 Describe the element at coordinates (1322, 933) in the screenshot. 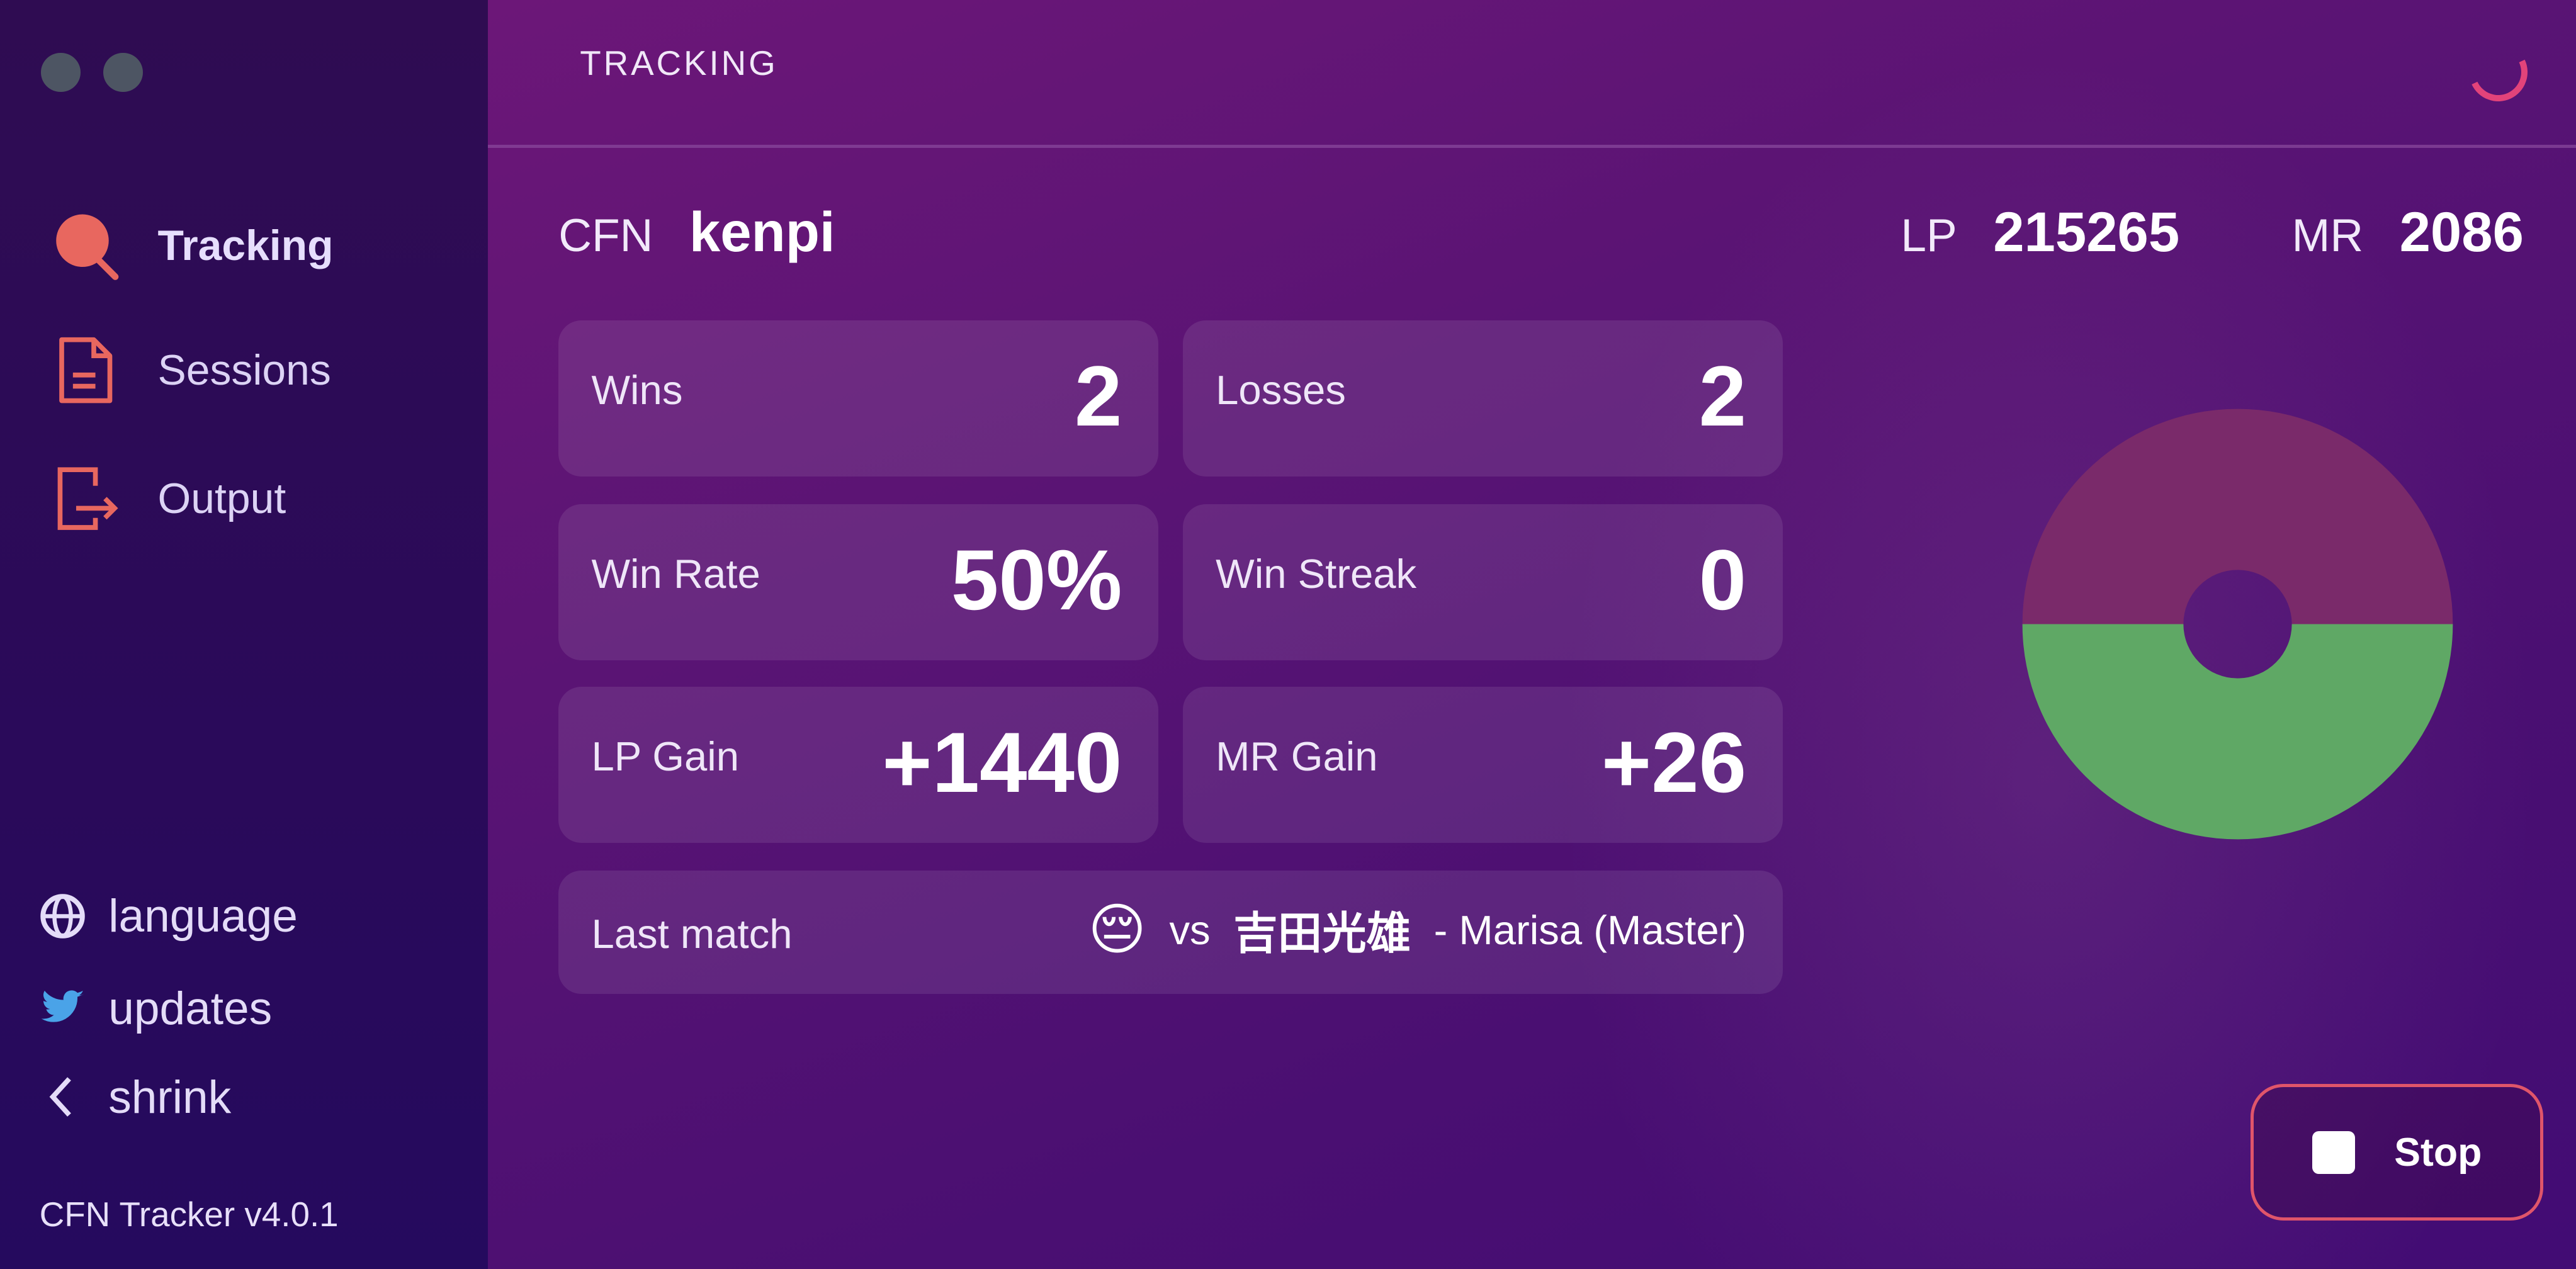

I see `opponent-name: 吉田光雄` at that location.